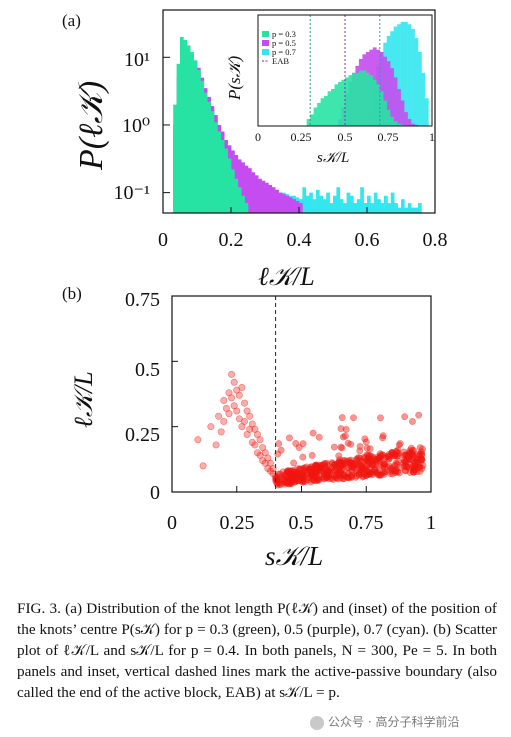 This screenshot has width=511, height=737. Describe the element at coordinates (142, 435) in the screenshot. I see `panel-b-ytick-1: 0.25` at that location.